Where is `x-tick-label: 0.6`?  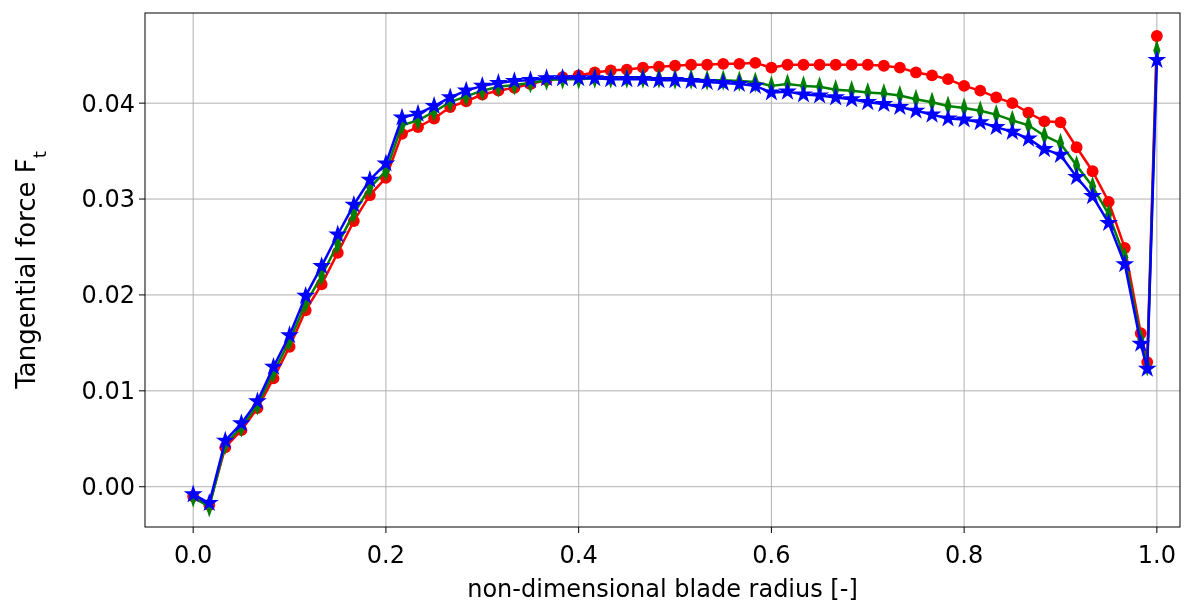 x-tick-label: 0.6 is located at coordinates (771, 555).